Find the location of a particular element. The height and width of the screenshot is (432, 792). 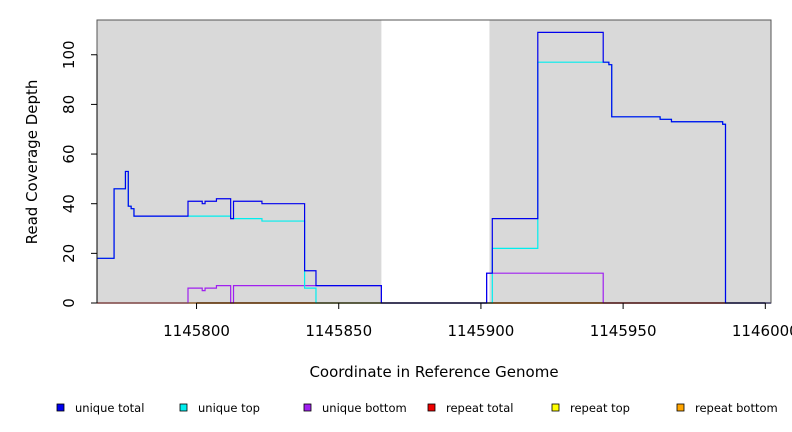

y-tick-label: 20 is located at coordinates (69, 253).